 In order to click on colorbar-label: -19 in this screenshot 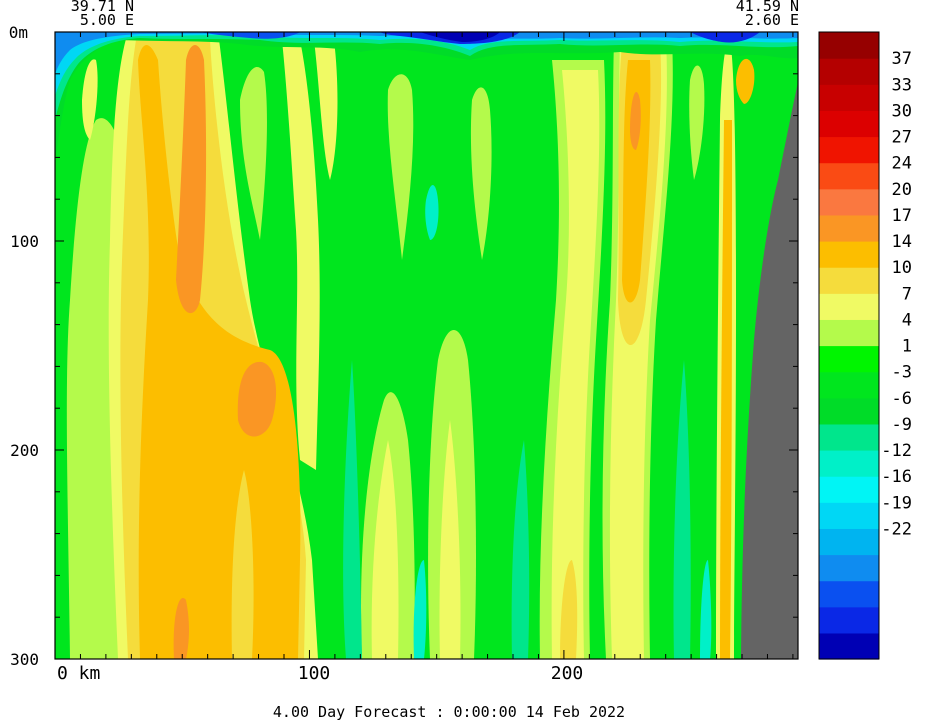, I will do `click(896, 503)`.